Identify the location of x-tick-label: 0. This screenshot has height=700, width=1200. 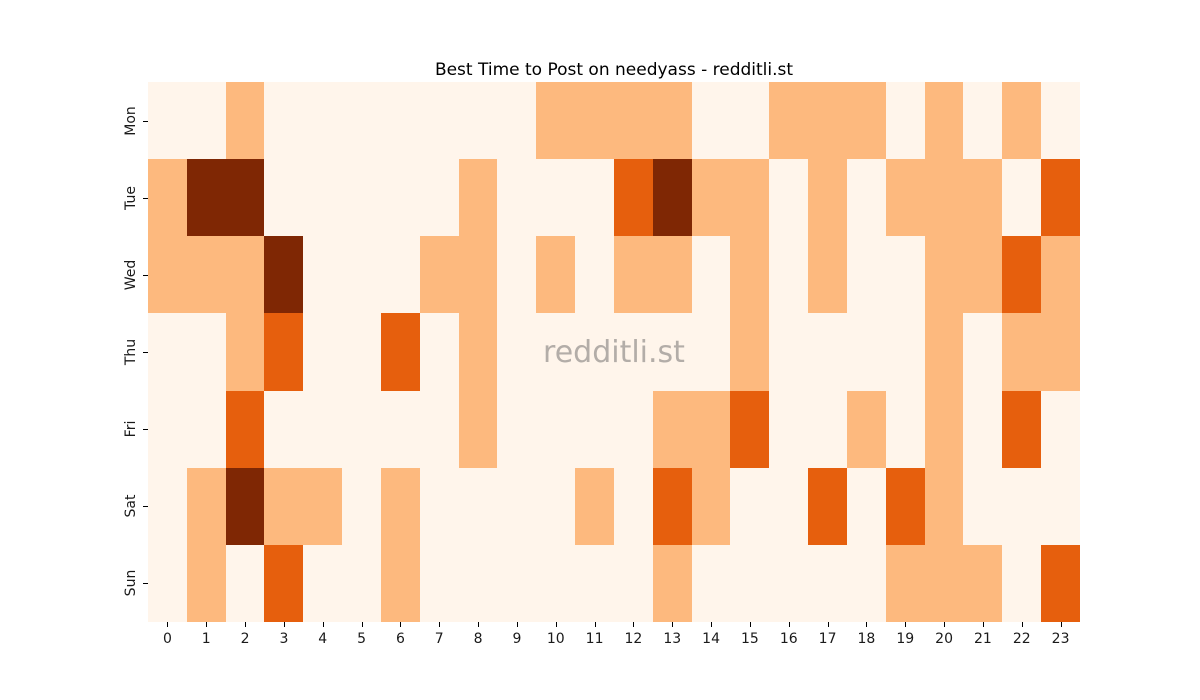
(167, 639).